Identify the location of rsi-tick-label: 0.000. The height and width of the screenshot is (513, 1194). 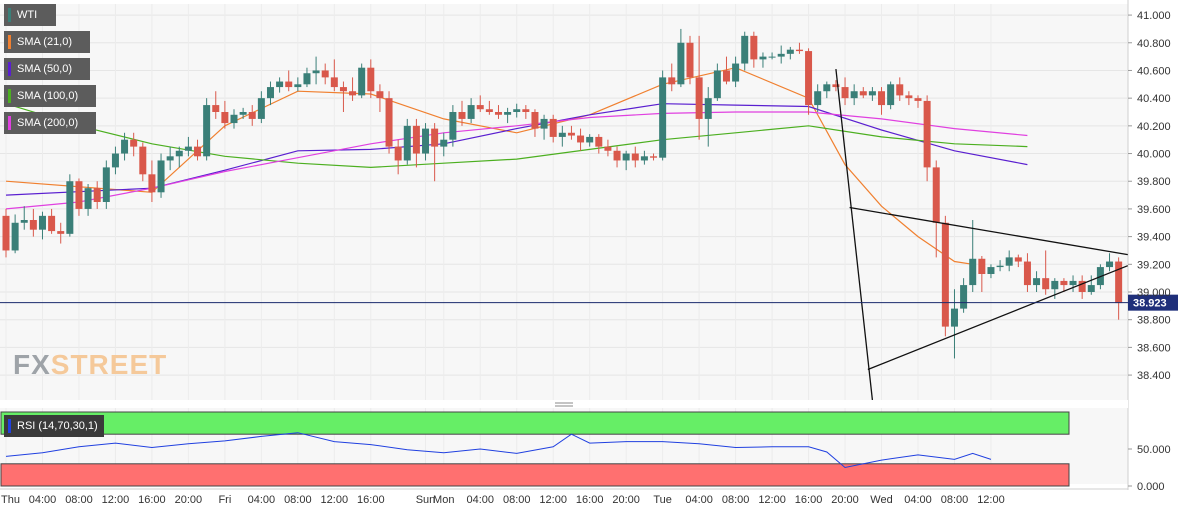
(1151, 487).